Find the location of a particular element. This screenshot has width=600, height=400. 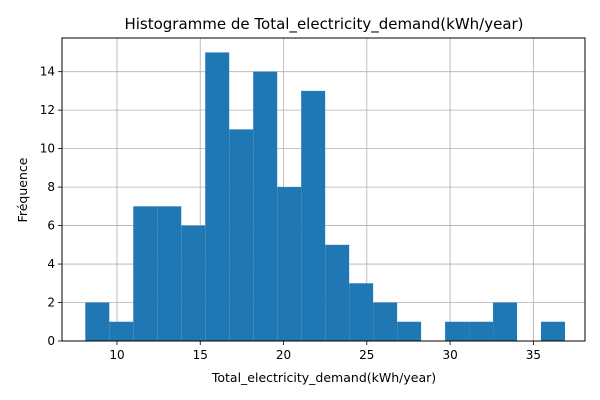

x-tick-label: 35 is located at coordinates (533, 355).